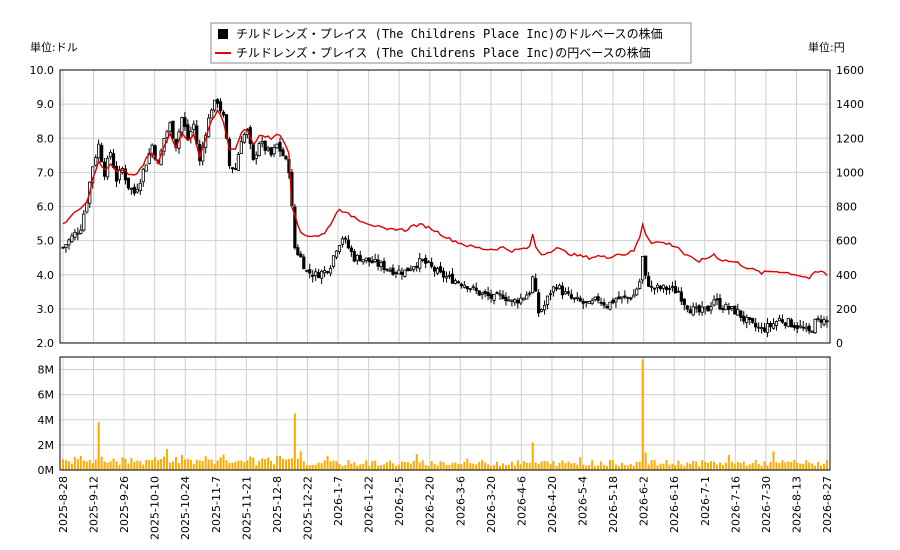 The width and height of the screenshot is (900, 550). I want to click on x-tick-label: 2025-10-24, so click(185, 508).